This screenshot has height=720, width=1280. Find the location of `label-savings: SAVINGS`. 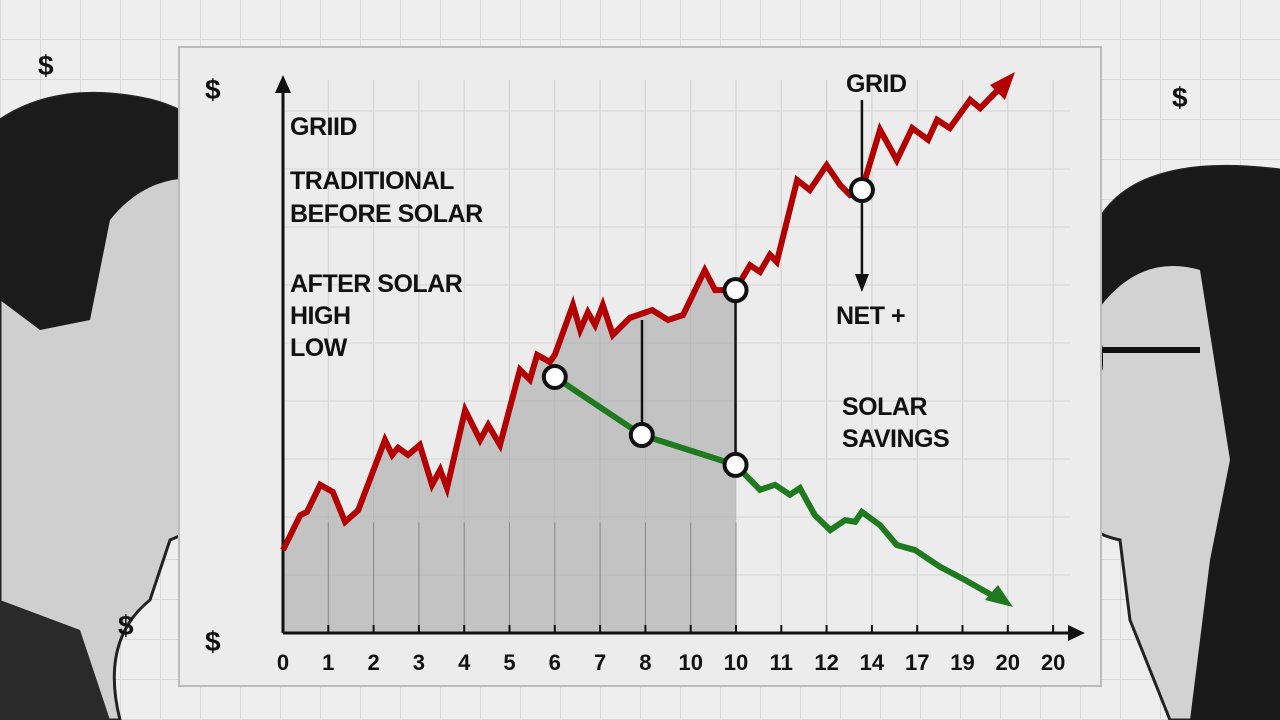

label-savings: SAVINGS is located at coordinates (896, 439).